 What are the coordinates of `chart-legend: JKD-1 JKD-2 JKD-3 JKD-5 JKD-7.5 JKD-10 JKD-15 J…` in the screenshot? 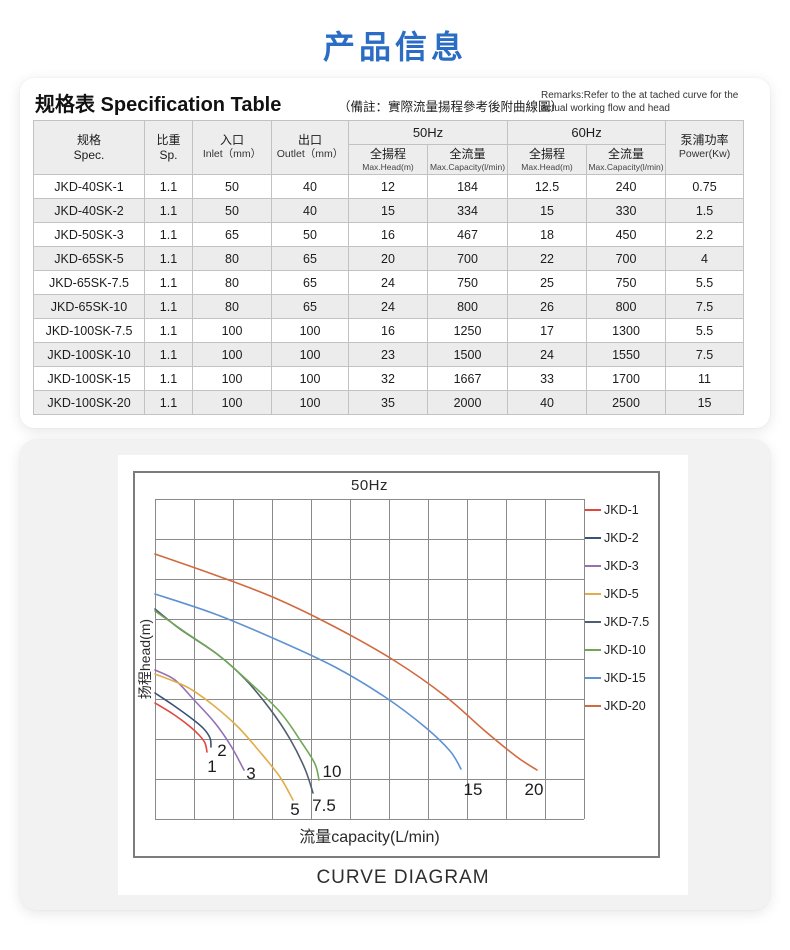 It's located at (622, 608).